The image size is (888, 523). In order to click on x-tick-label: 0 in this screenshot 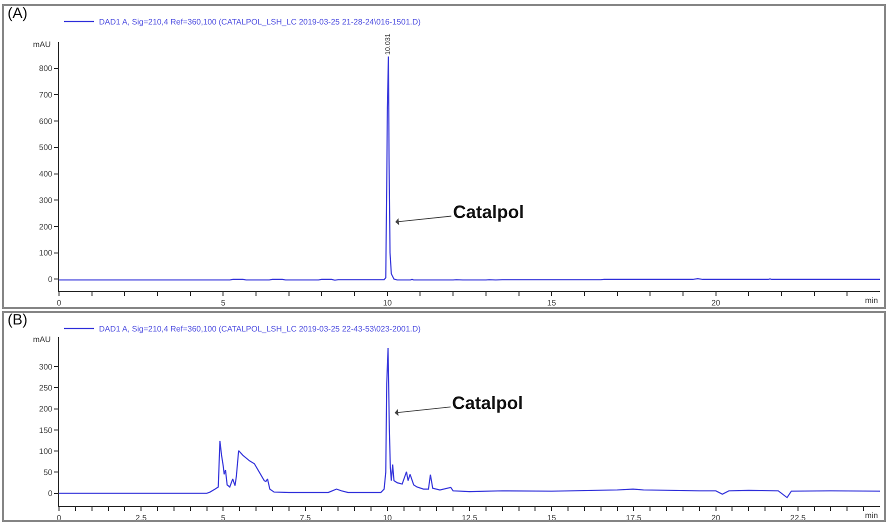, I will do `click(59, 303)`.